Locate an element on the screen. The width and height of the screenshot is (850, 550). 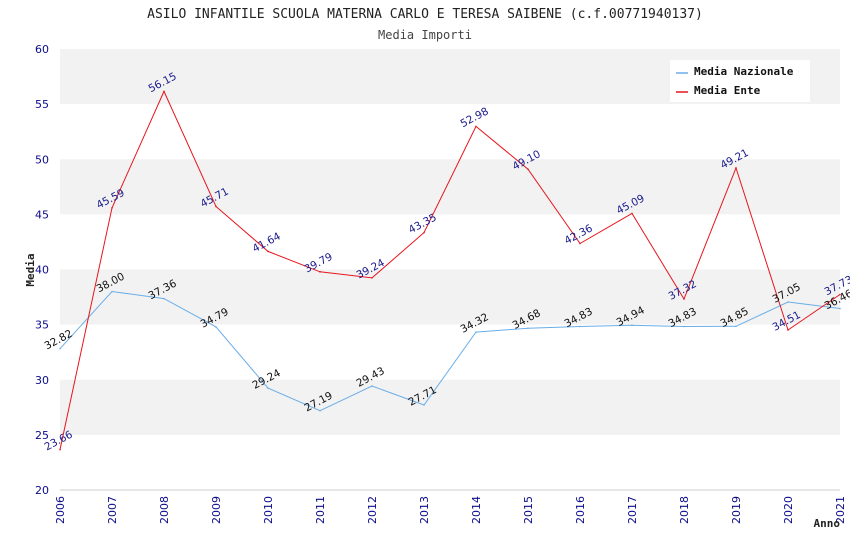
legend-box is located at coordinates (740, 81).